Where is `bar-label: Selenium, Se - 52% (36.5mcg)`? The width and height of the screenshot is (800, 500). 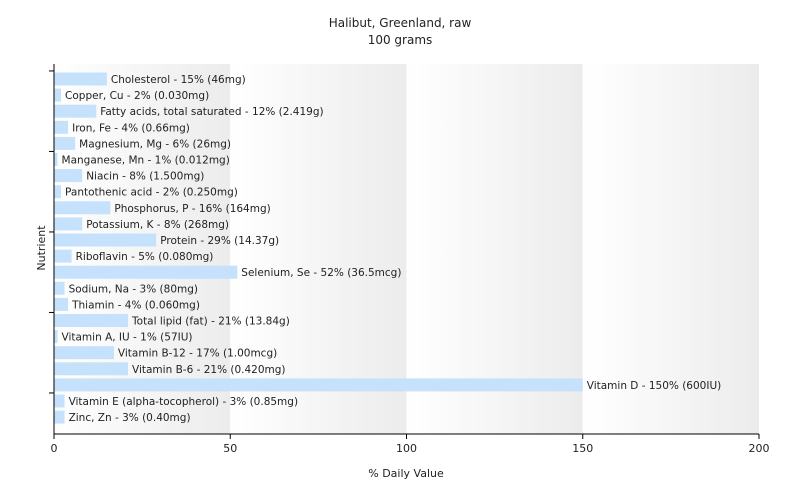
bar-label: Selenium, Se - 52% (36.5mcg) is located at coordinates (321, 273).